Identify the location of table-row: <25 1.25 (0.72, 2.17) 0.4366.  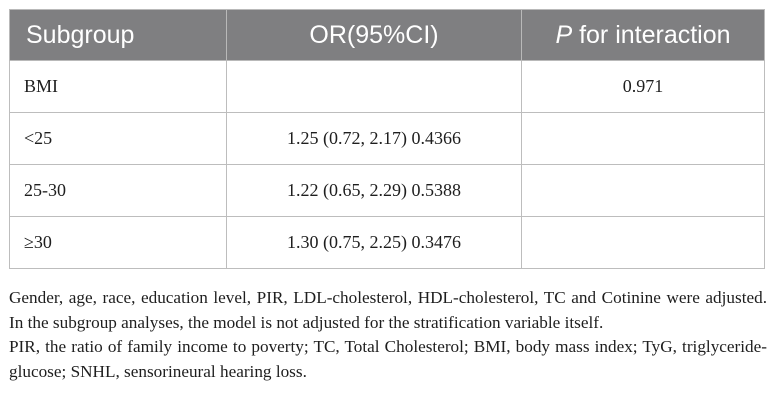
(387, 138).